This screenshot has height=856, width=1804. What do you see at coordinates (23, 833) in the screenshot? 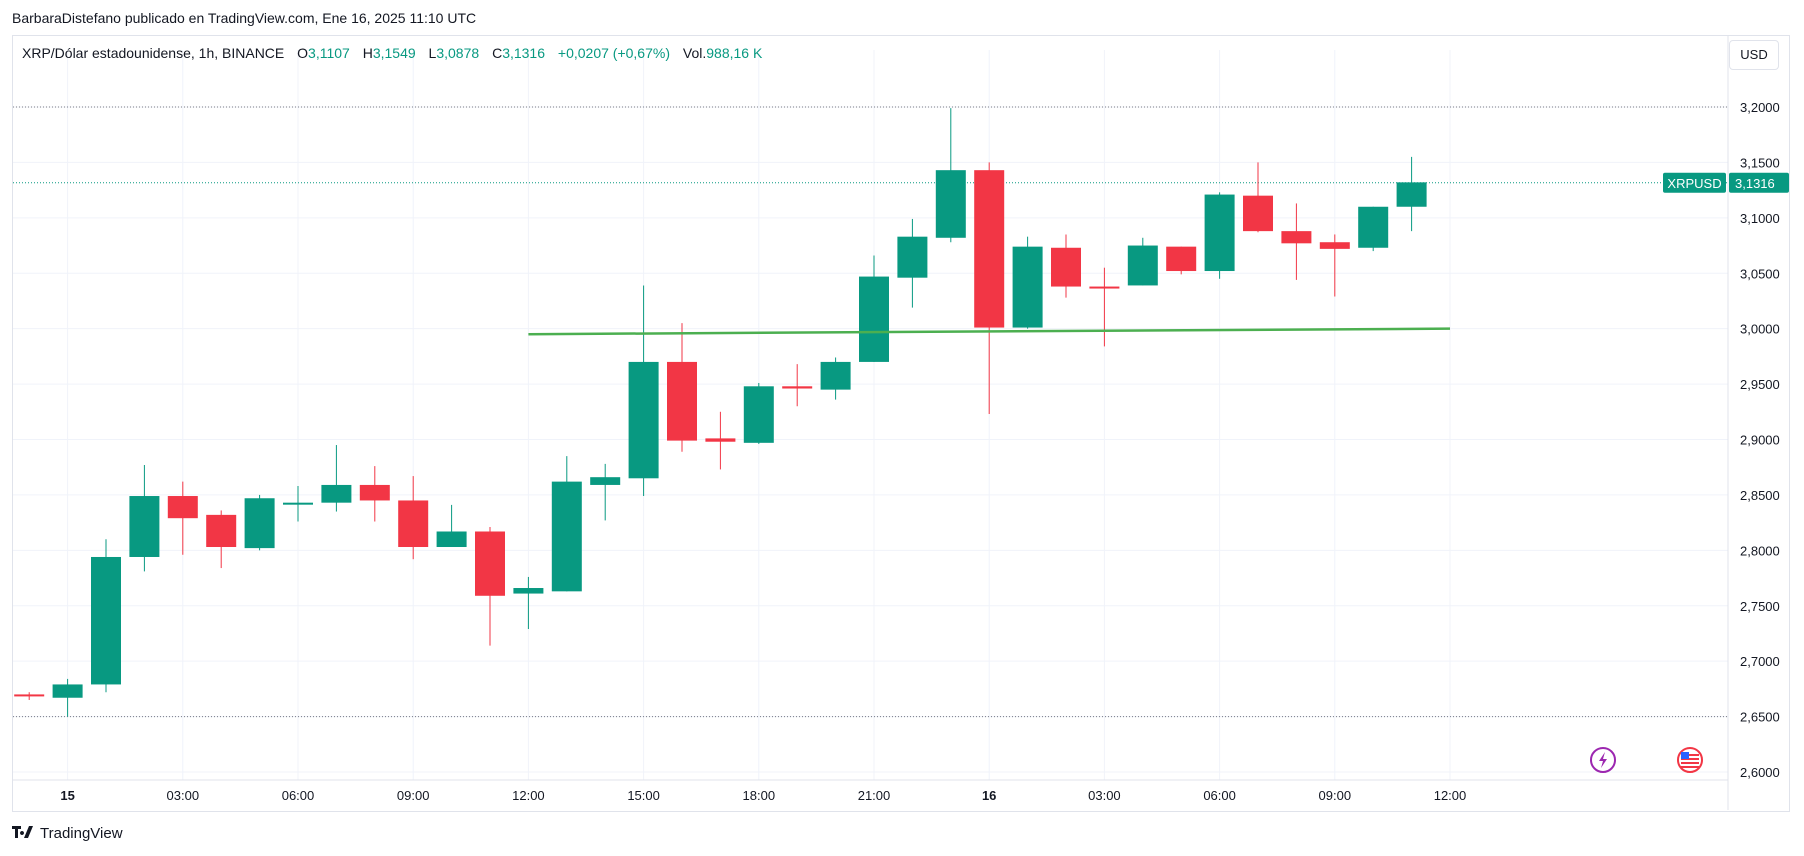
I see `tradingview-logo-icon` at bounding box center [23, 833].